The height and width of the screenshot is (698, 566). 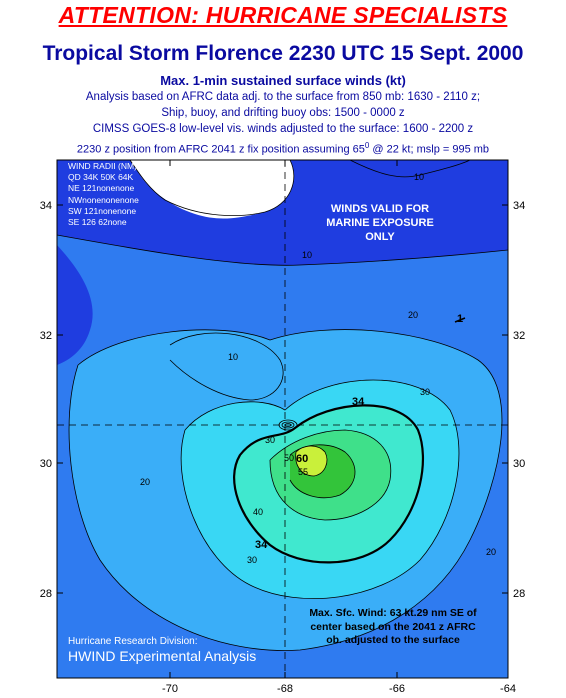 I want to click on wind-radii-row-sw: SW 121nonenone, so click(x=102, y=210).